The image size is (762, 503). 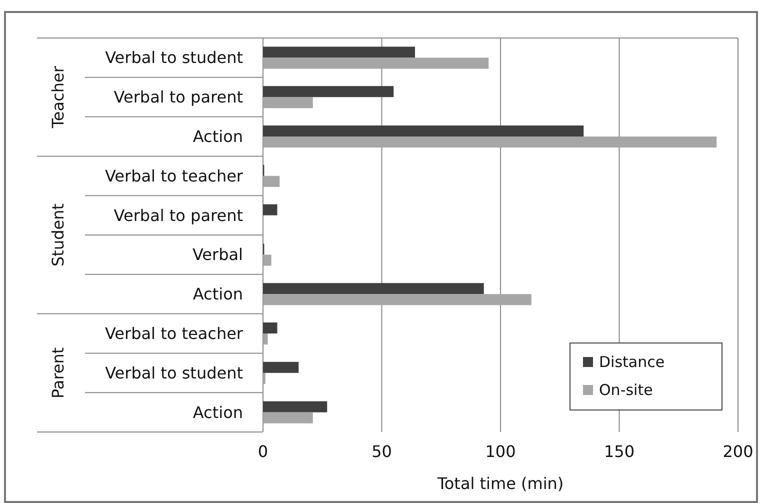 What do you see at coordinates (738, 451) in the screenshot?
I see `x-tick-label: 200` at bounding box center [738, 451].